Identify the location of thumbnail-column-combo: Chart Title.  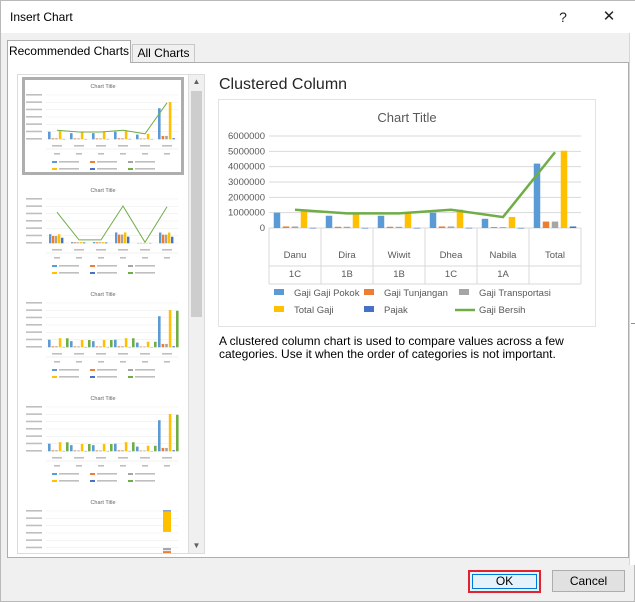
(103, 438).